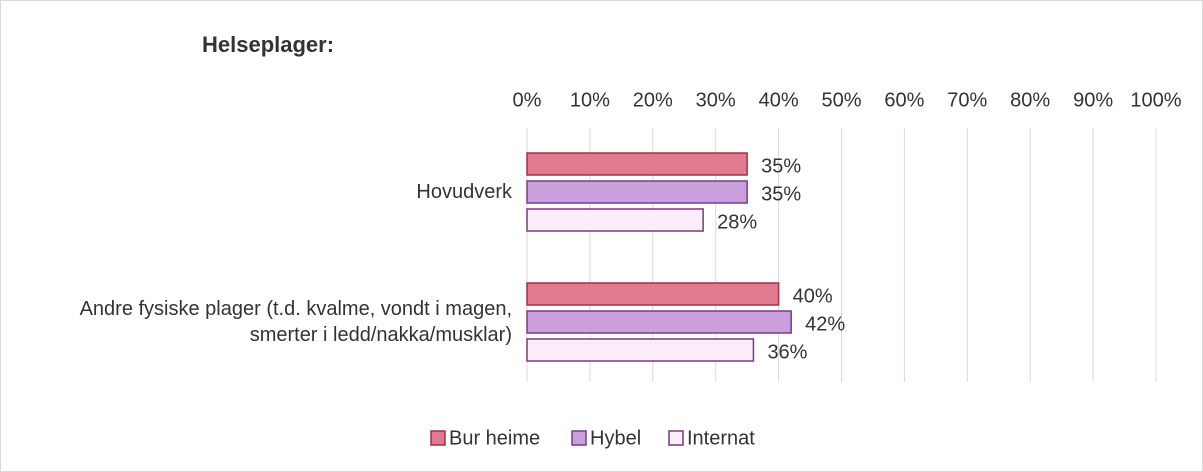 Image resolution: width=1203 pixels, height=472 pixels. What do you see at coordinates (716, 100) in the screenshot?
I see `x-tick-label: 30%` at bounding box center [716, 100].